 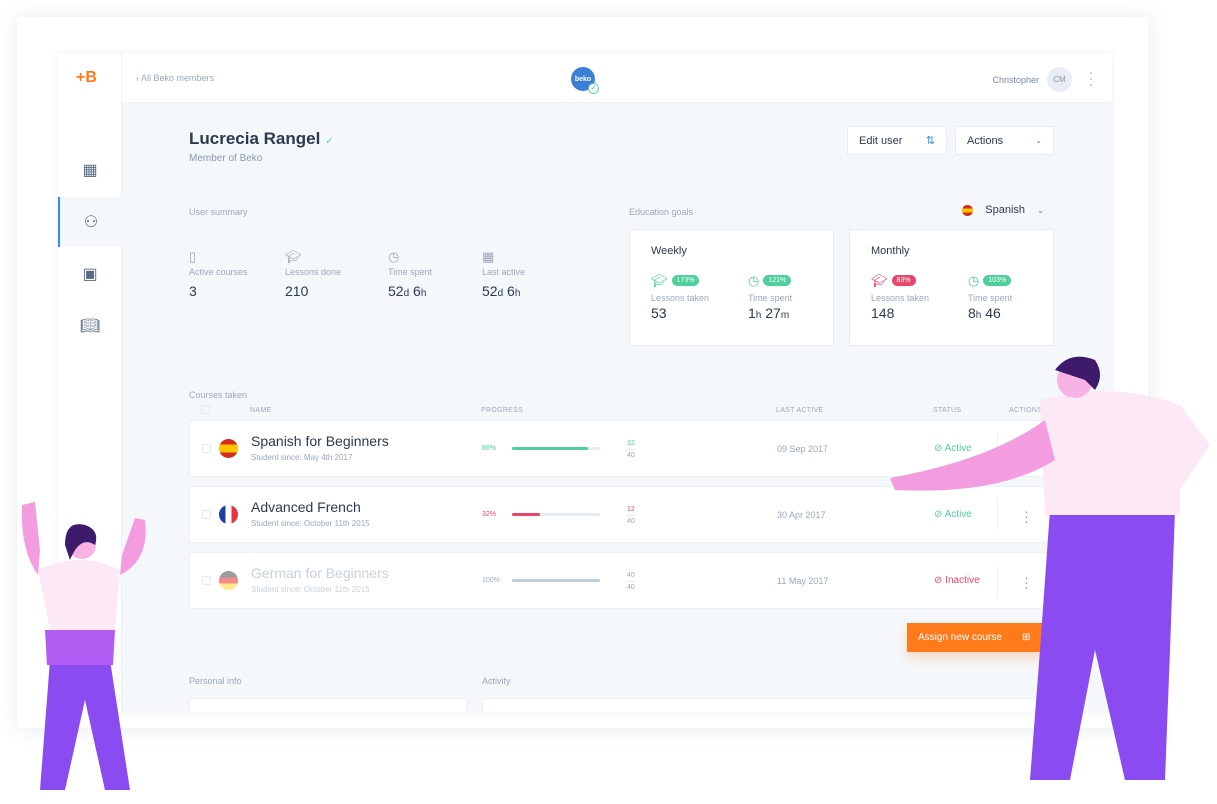 I want to click on avatar: CM, so click(x=1059, y=79).